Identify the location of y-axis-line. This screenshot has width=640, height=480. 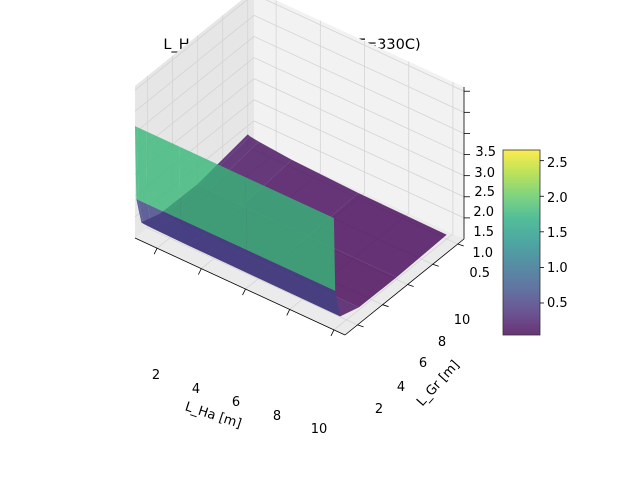
(404, 287).